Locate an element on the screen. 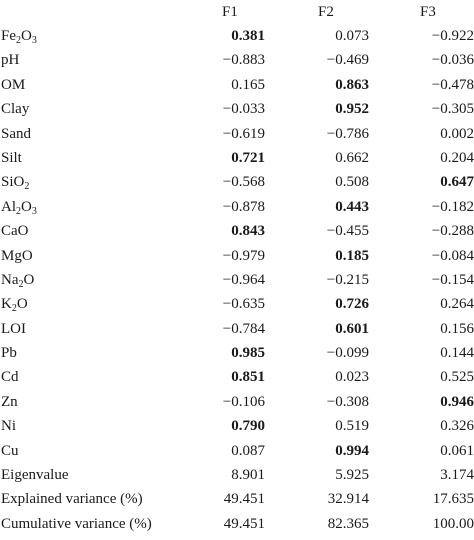 The image size is (474, 540). row-label: Zn is located at coordinates (9, 402).